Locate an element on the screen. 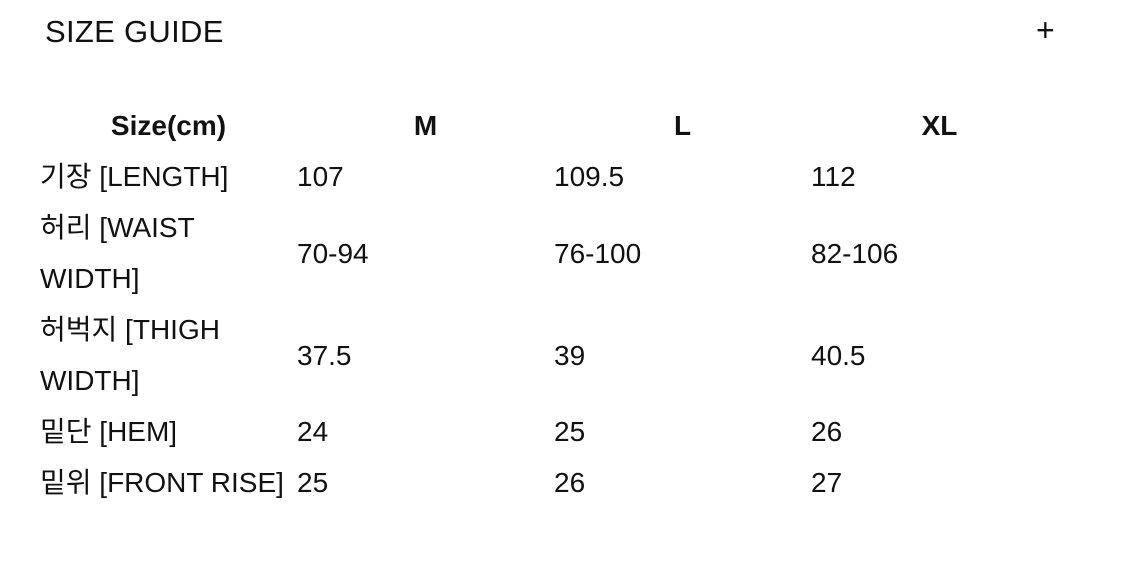  row-label: 허리 [WAIST WIDTH] is located at coordinates (117, 253).